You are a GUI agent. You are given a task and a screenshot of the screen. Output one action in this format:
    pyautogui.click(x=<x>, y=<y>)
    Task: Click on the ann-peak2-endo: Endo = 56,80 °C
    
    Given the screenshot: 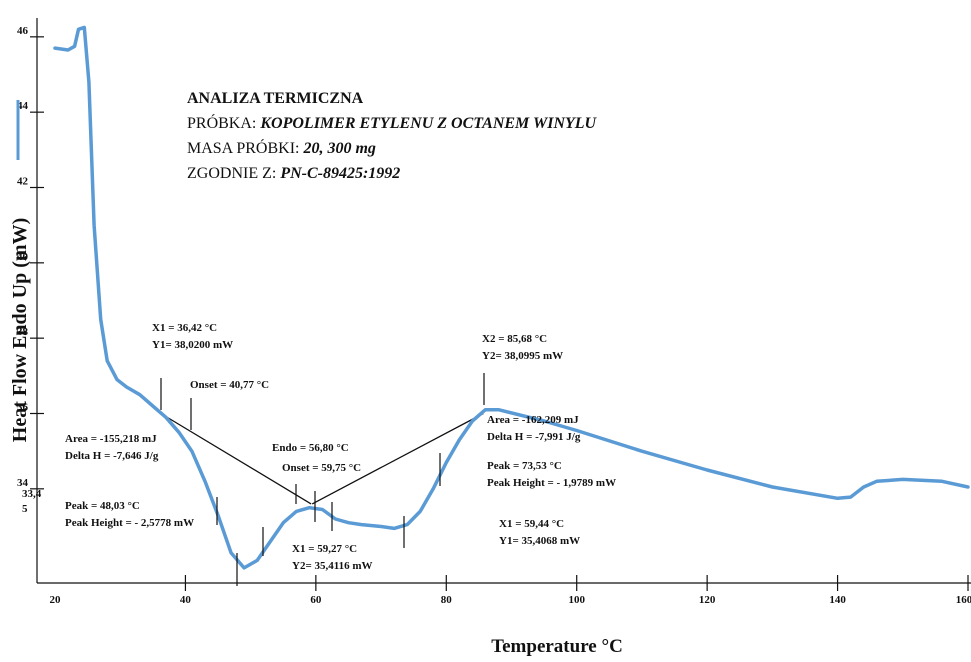 What is the action you would take?
    pyautogui.click(x=310, y=448)
    